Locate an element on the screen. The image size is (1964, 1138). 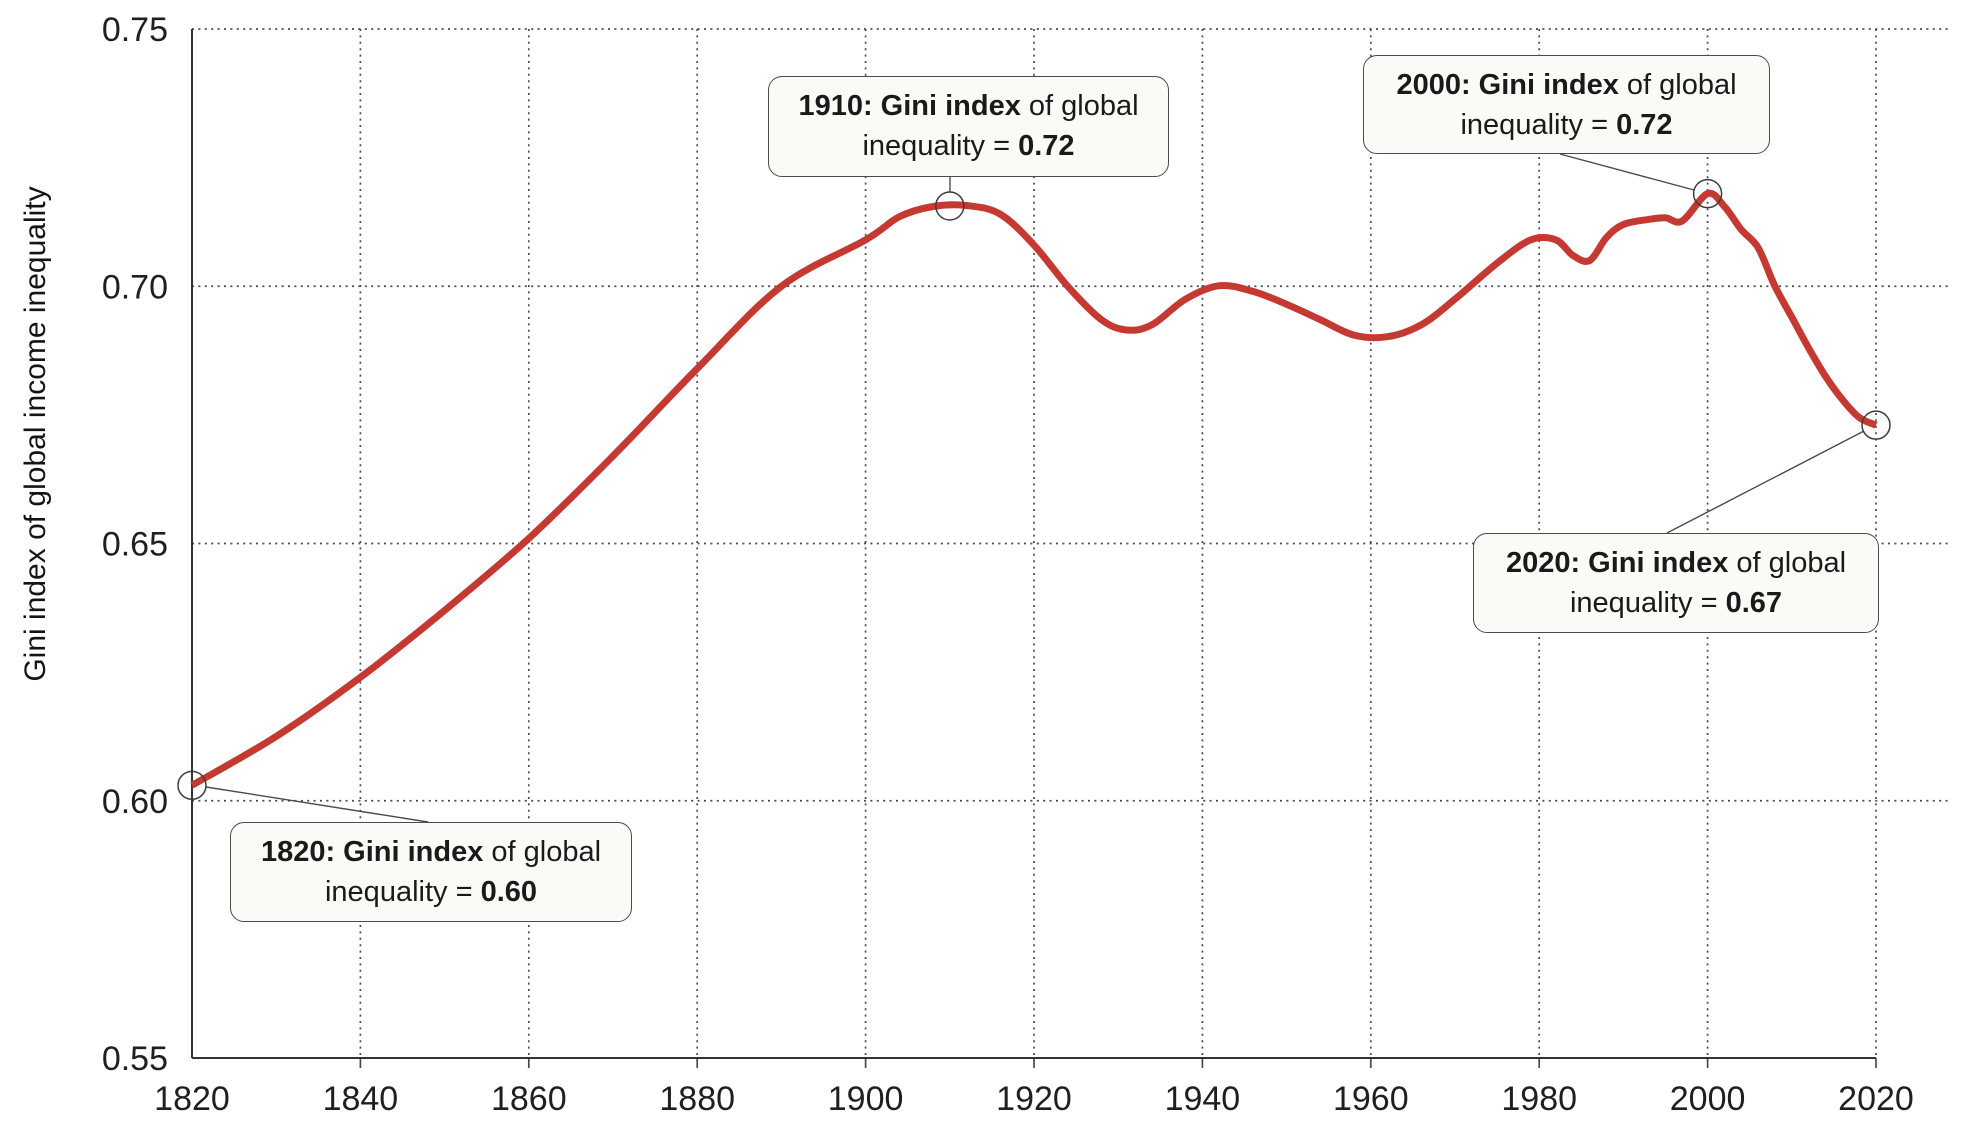
annotation-1910-lead: 1910: Gini index is located at coordinates (909, 106).